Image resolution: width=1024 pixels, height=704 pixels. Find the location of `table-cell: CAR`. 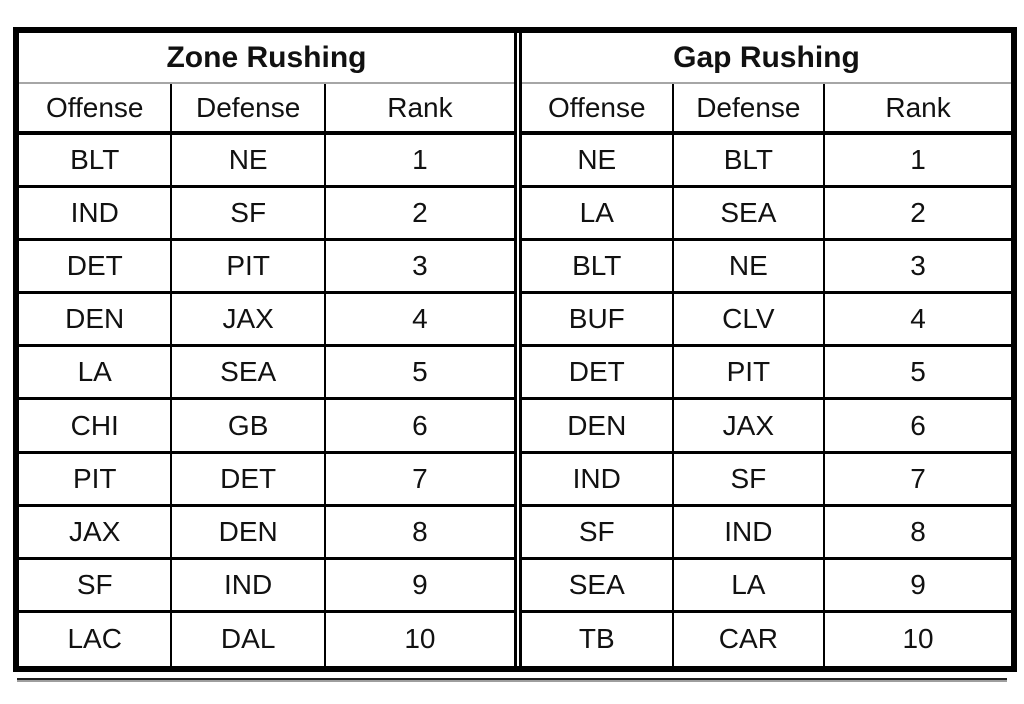

table-cell: CAR is located at coordinates (749, 639).